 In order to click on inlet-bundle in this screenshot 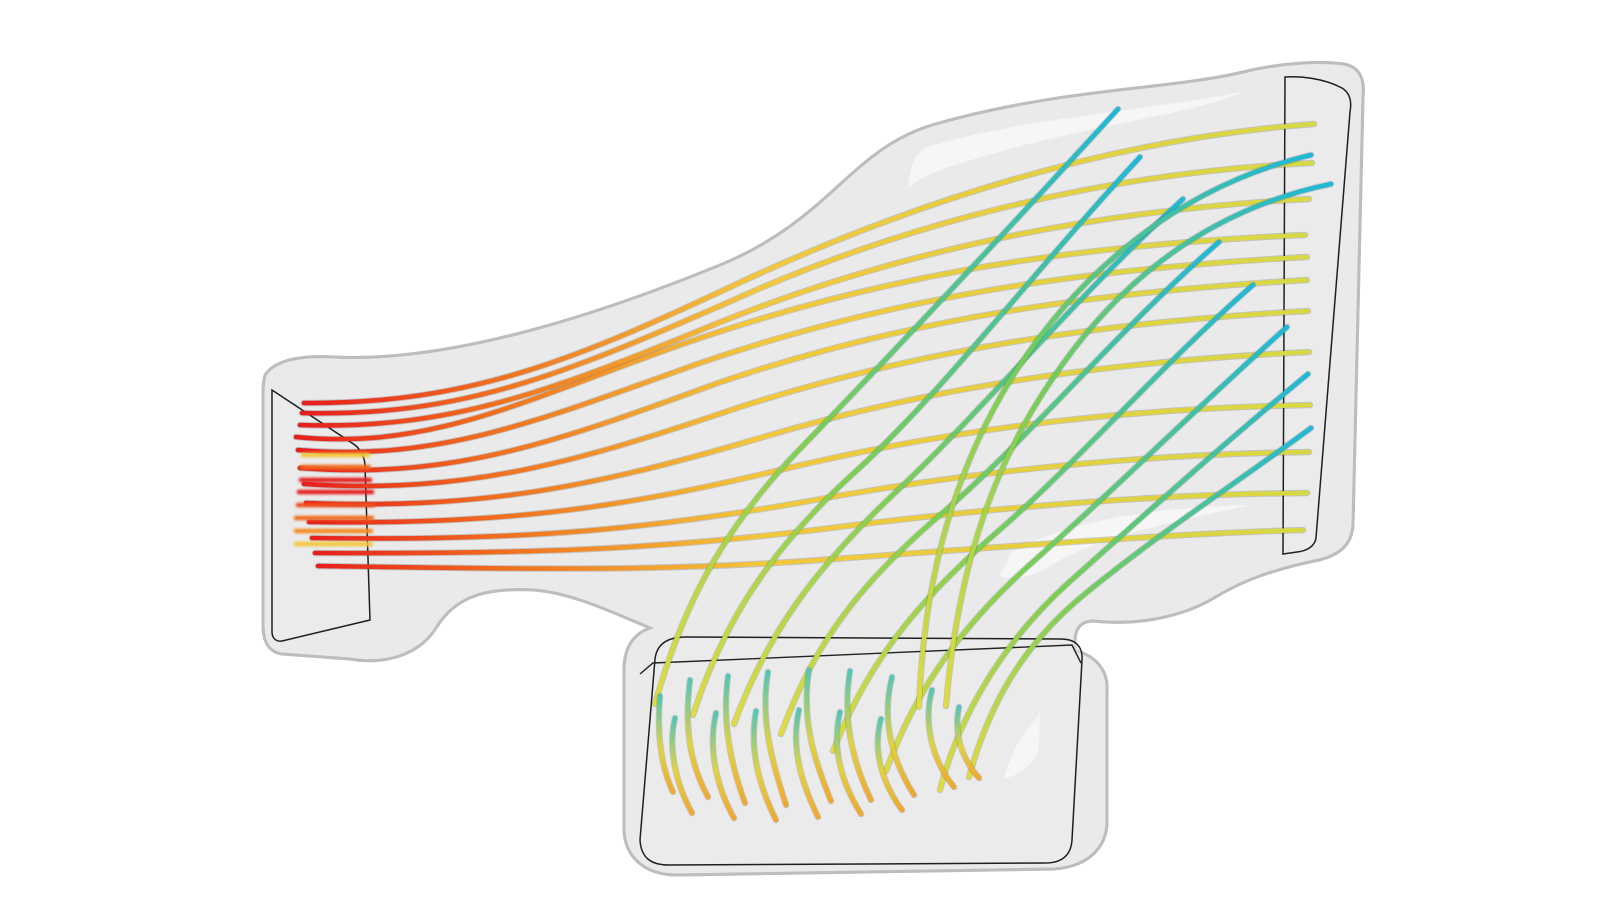, I will do `click(334, 499)`.